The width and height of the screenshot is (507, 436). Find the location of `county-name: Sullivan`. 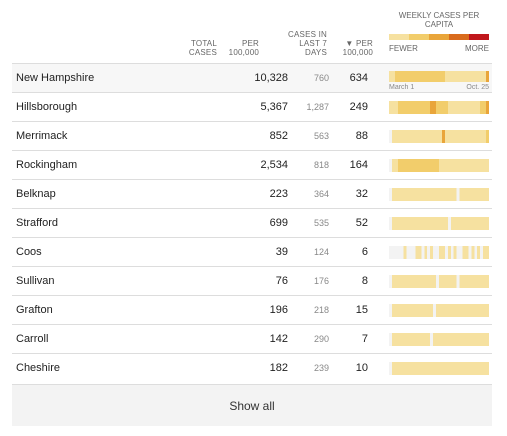

county-name: Sullivan is located at coordinates (35, 281).